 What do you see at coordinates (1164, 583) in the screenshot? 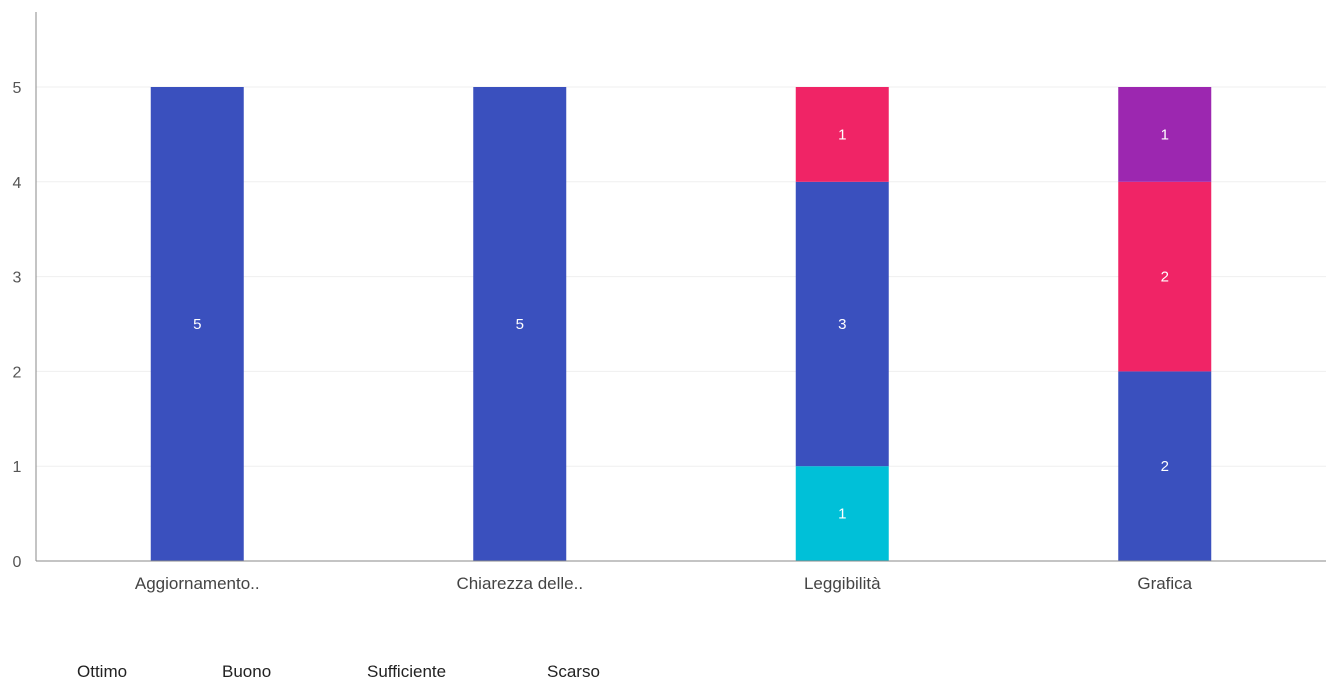
I see `x-tick-label: Grafica` at bounding box center [1164, 583].